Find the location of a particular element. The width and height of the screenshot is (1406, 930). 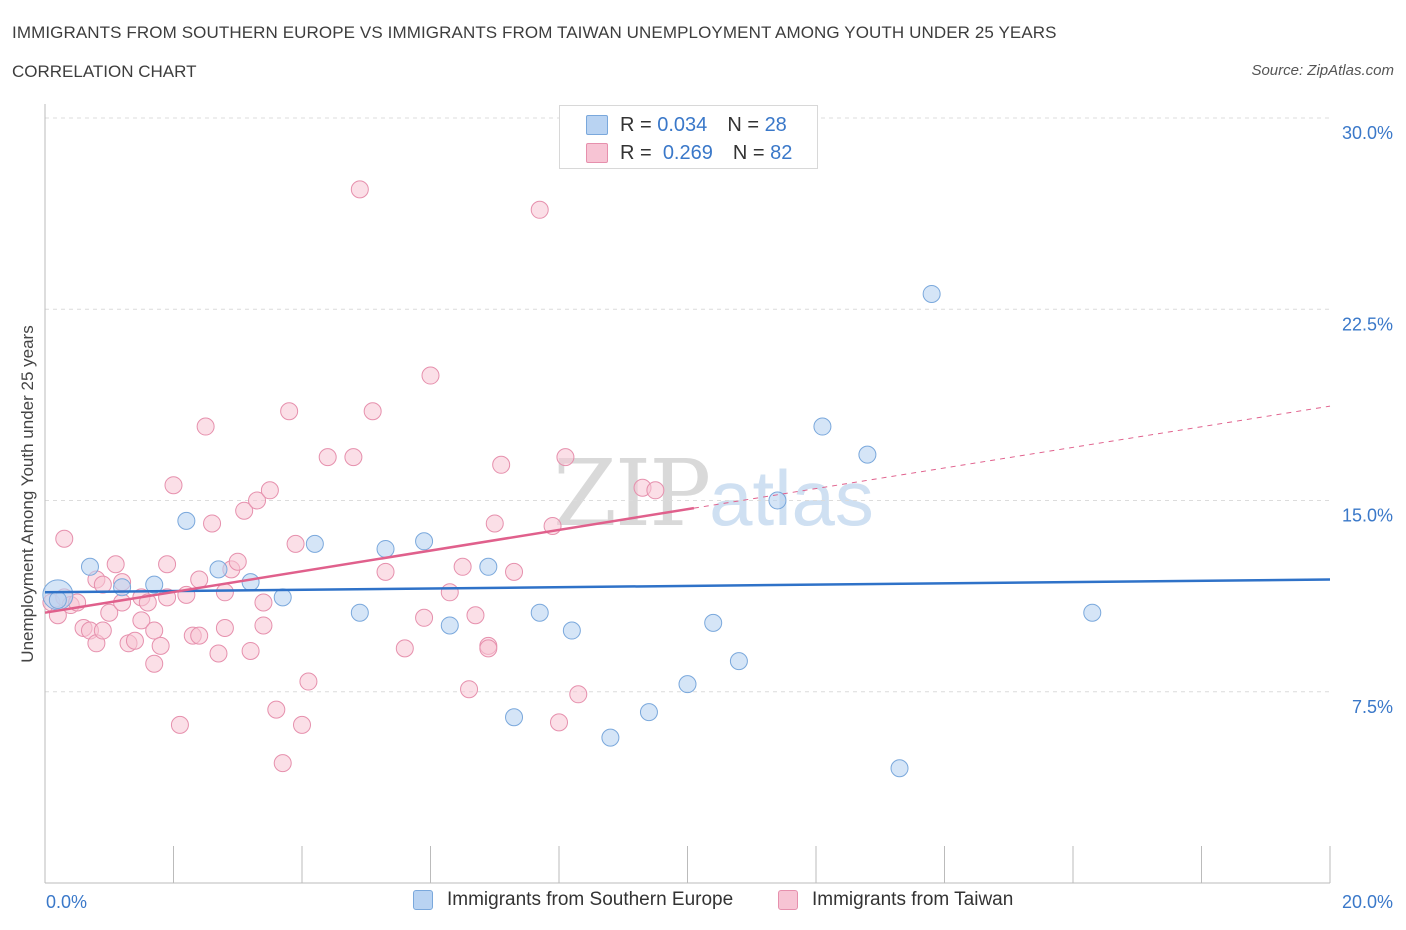

y-tick-label: 22.5% is located at coordinates (1367, 324).